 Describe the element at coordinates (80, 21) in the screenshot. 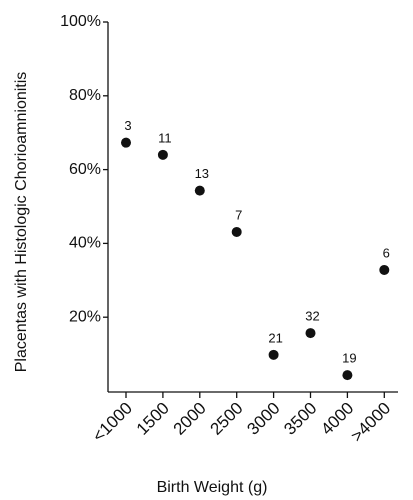

I see `y-tick-label: 100%` at that location.